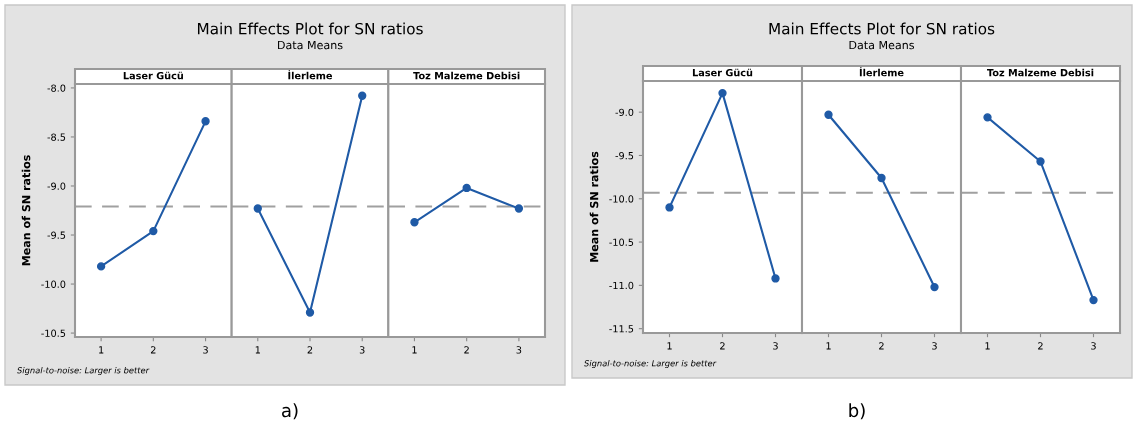  I want to click on y-tick-label: -8.0, so click(56, 88).